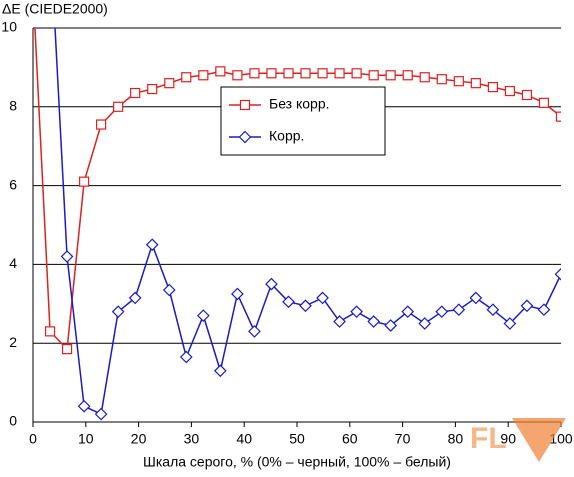 Image resolution: width=574 pixels, height=477 pixels. Describe the element at coordinates (13, 263) in the screenshot. I see `y-tick-label: 4` at that location.